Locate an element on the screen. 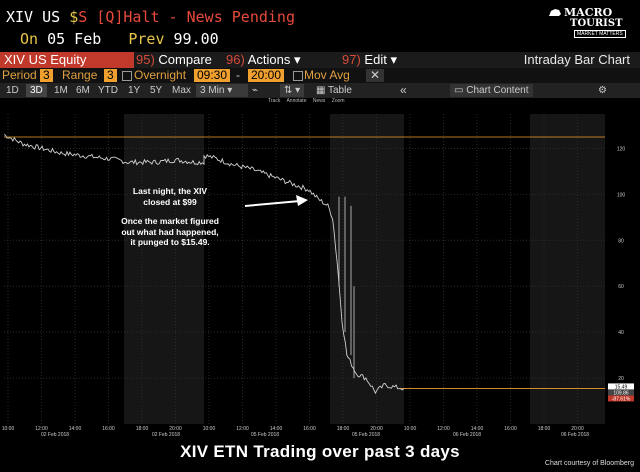 The height and width of the screenshot is (472, 640). chart-tools-row: Track Annotate News Zoom is located at coordinates (309, 101).